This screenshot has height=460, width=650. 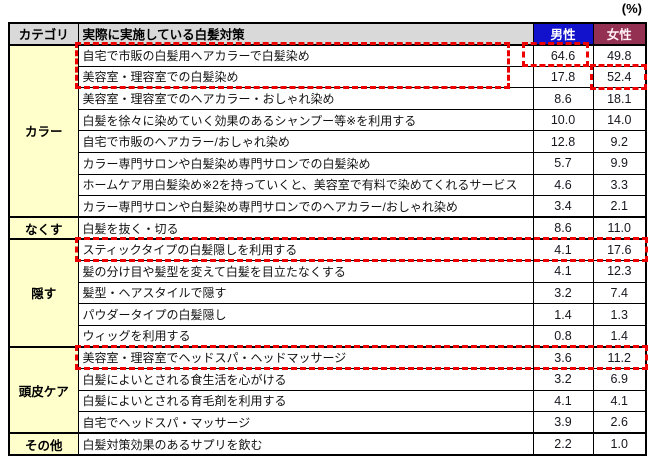 I want to click on male-value-cell: 12.8, so click(x=563, y=142).